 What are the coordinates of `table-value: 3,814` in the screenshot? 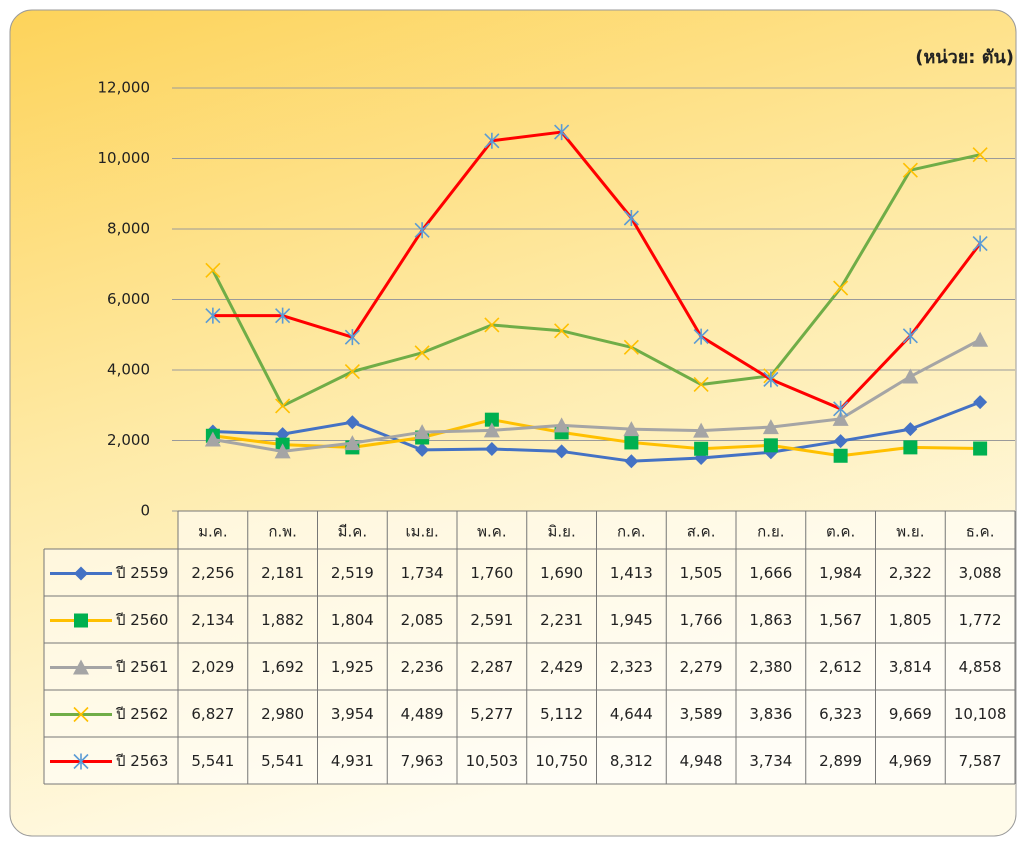 It's located at (910, 667).